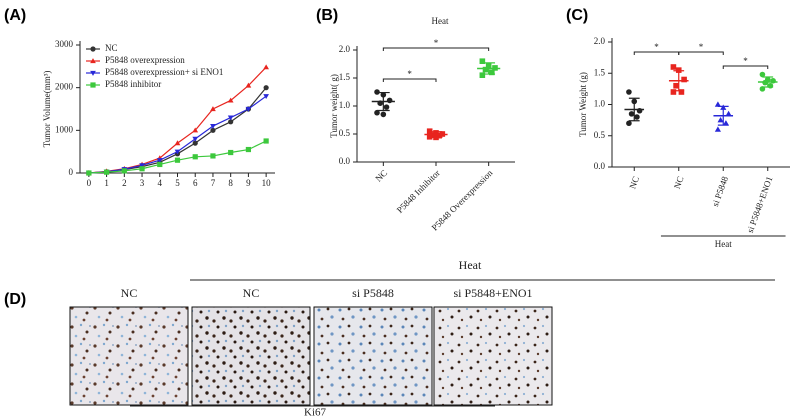 Image resolution: width=800 pixels, height=417 pixels. I want to click on legend-label: P5848 overexpression, so click(145, 60).